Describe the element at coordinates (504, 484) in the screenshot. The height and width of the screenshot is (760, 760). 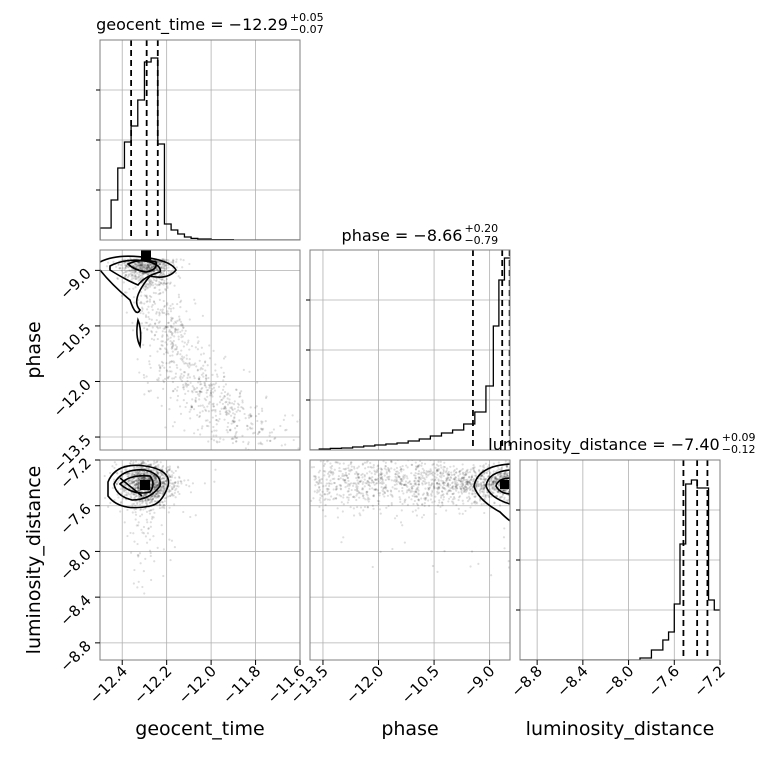
I see `density-peak` at that location.